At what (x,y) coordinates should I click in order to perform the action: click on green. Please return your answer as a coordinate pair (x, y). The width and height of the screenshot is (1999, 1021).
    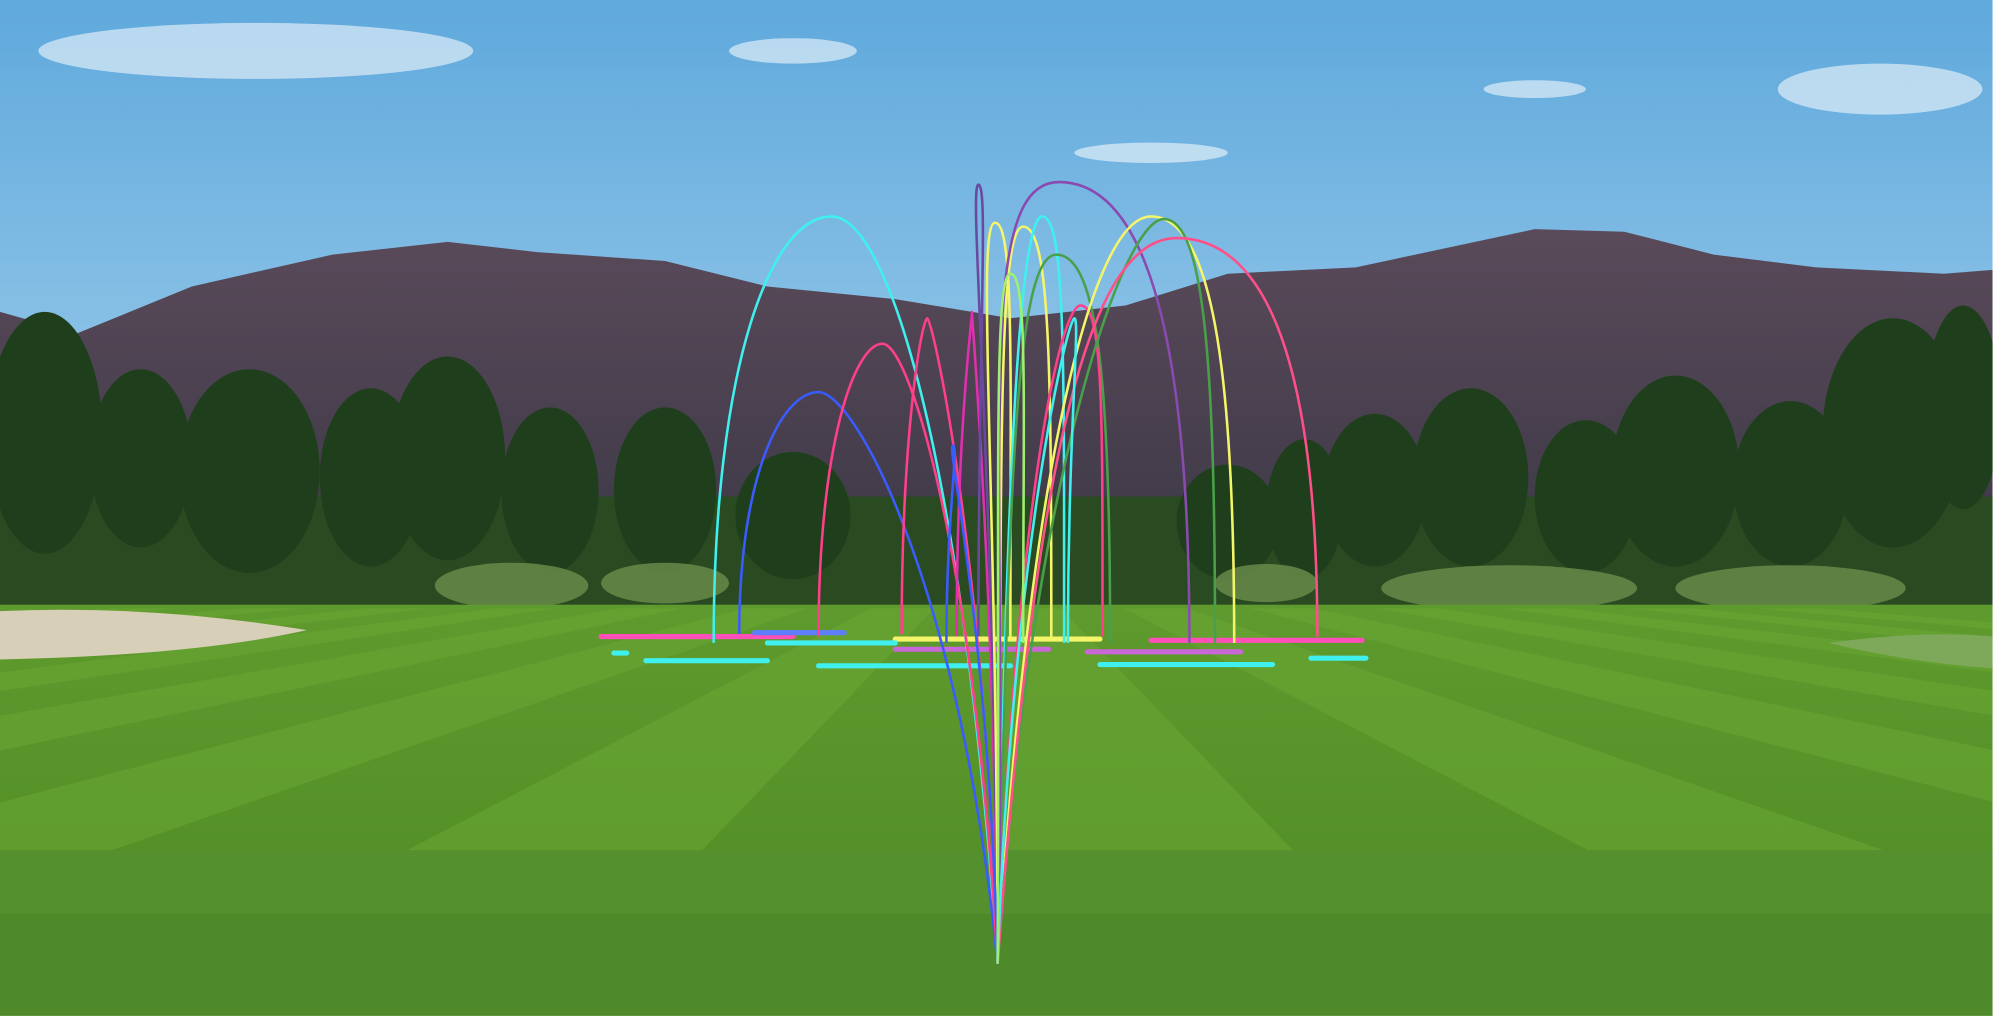
    Looking at the image, I should click on (1910, 651).